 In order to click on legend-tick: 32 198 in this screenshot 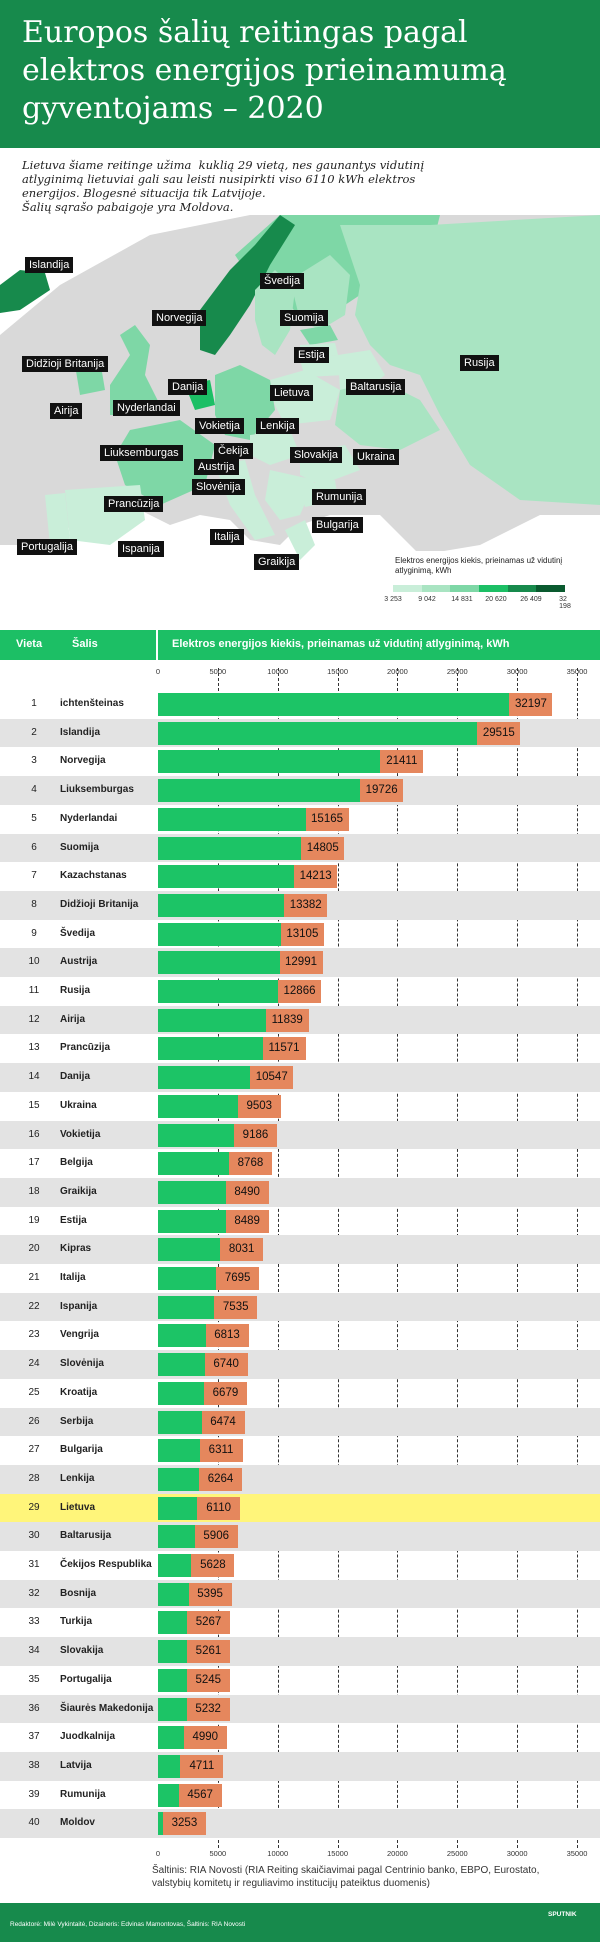, I will do `click(565, 603)`.